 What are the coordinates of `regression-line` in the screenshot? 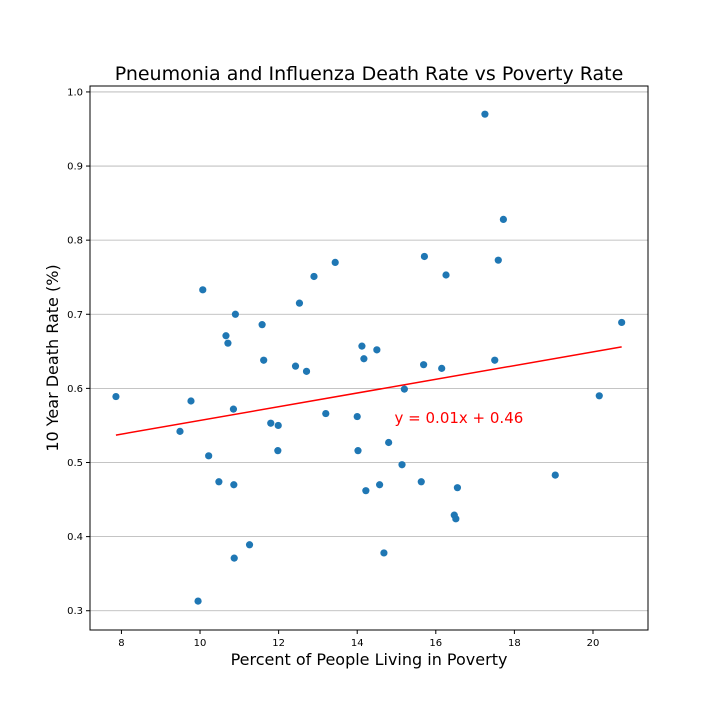 It's located at (368, 391).